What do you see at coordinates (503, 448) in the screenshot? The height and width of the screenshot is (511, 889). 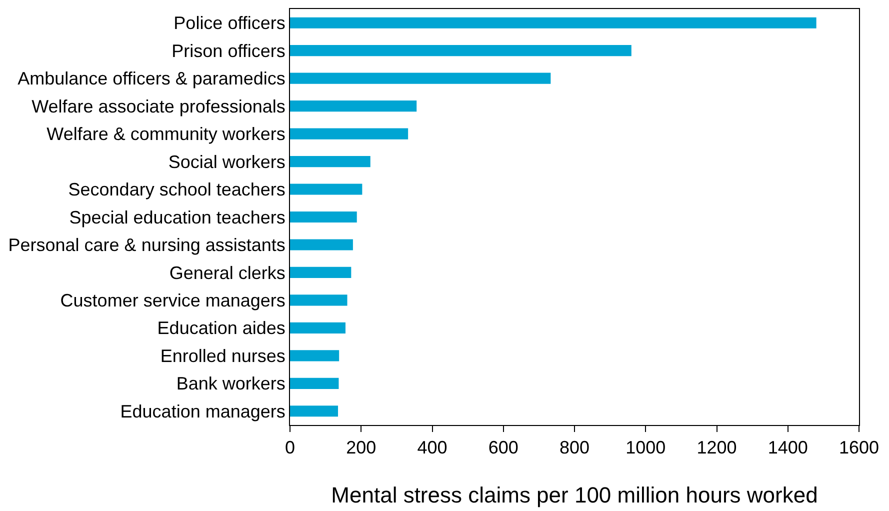 I see `x-tick-label: 600` at bounding box center [503, 448].